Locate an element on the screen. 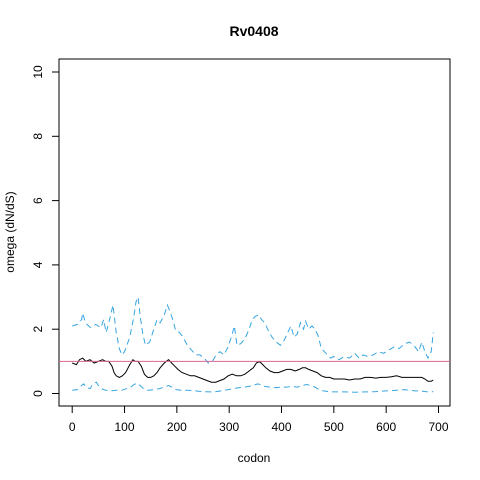 This screenshot has width=480, height=480. y-tick-label: 4 is located at coordinates (38, 264).